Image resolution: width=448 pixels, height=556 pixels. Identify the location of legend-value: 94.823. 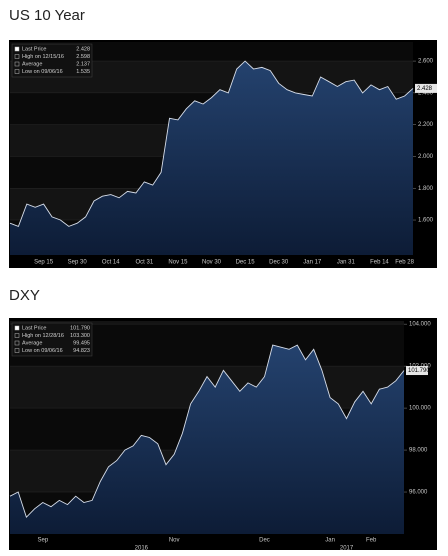
(81, 351).